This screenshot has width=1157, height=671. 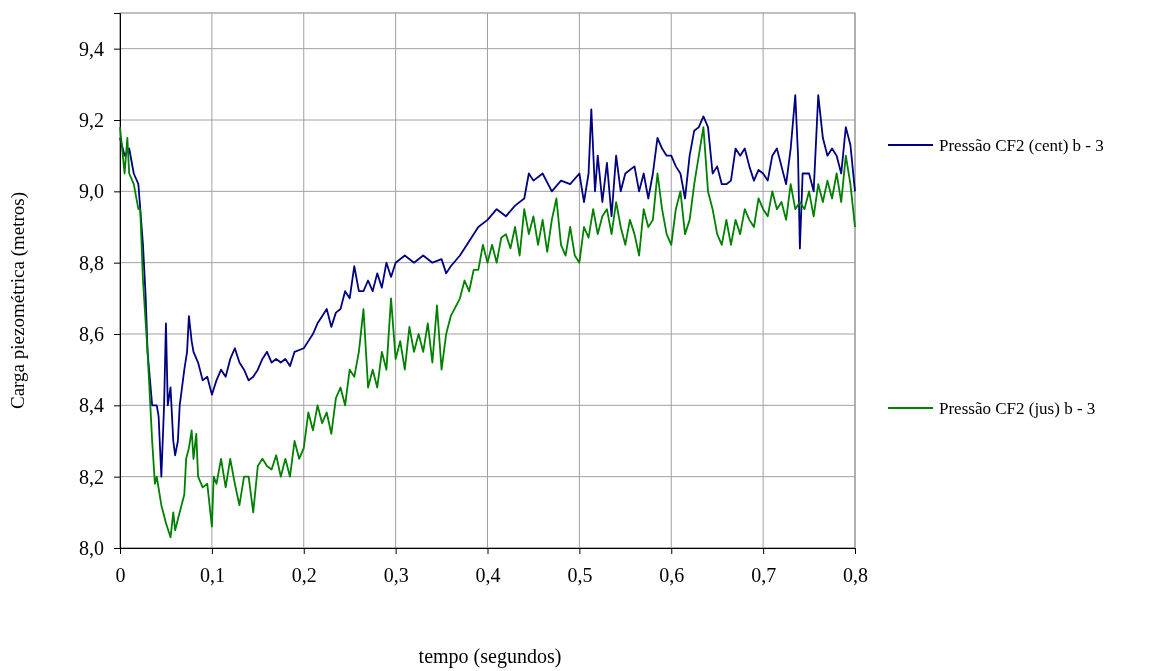 What do you see at coordinates (91, 333) in the screenshot?
I see `y-tick-label: 8,6` at bounding box center [91, 333].